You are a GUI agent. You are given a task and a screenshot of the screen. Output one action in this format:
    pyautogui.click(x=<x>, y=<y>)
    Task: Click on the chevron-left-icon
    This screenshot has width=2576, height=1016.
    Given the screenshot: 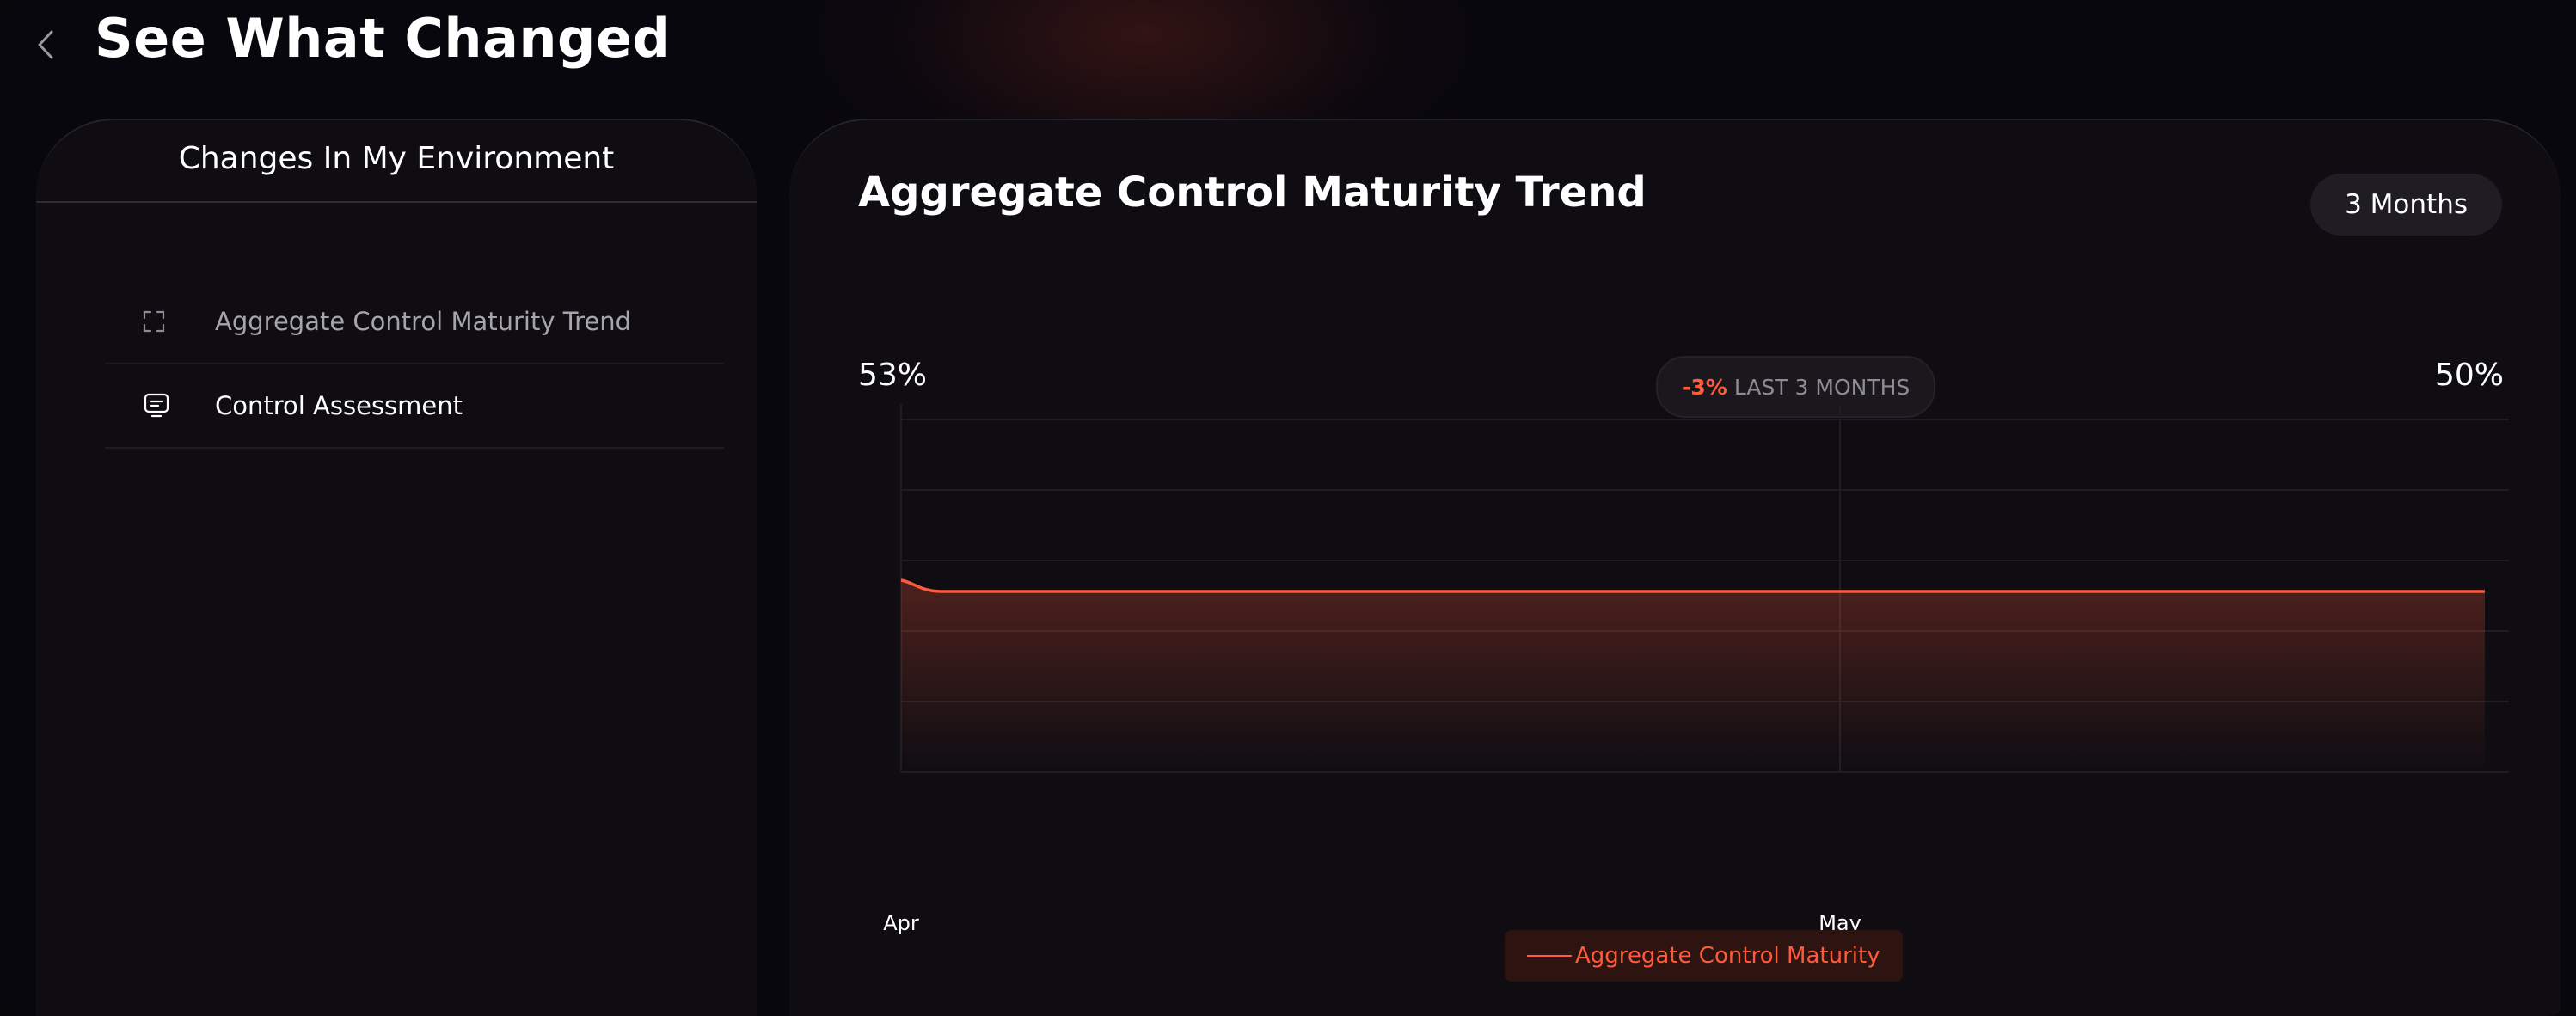 What is the action you would take?
    pyautogui.click(x=45, y=44)
    